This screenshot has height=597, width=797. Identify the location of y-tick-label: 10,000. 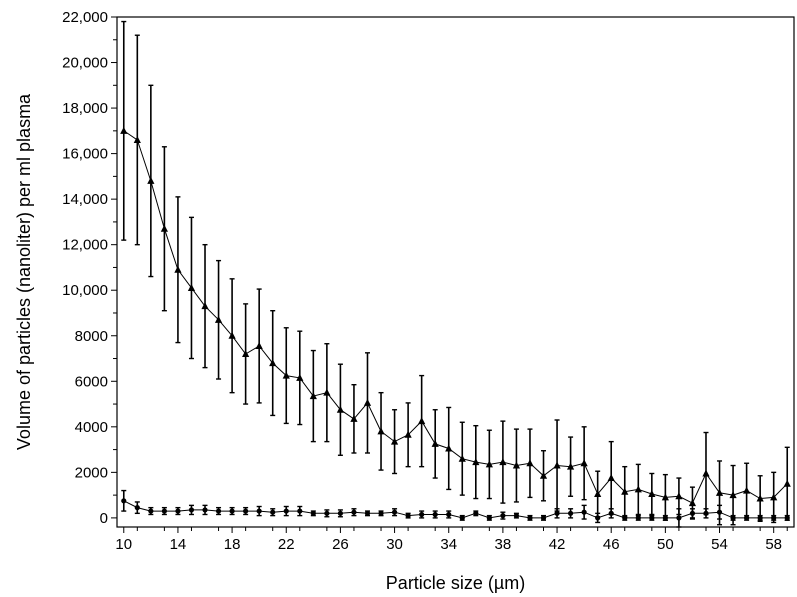
(85, 290).